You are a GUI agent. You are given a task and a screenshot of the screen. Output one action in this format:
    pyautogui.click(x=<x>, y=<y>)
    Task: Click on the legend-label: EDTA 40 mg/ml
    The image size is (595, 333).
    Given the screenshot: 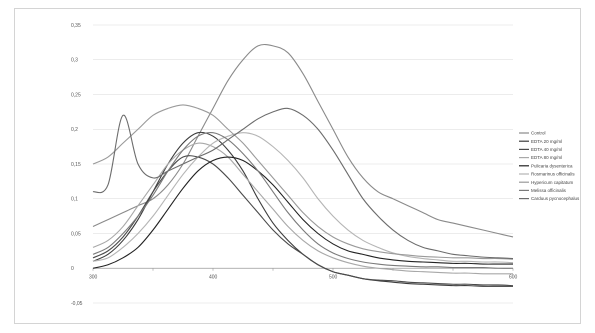 What is the action you would take?
    pyautogui.click(x=546, y=149)
    